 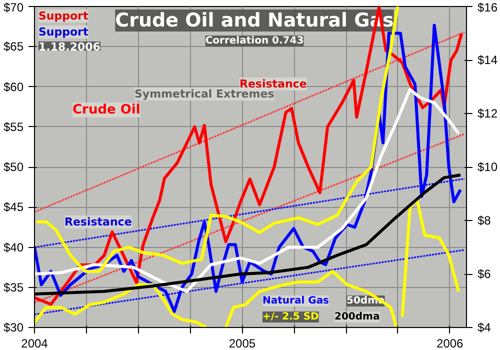 What do you see at coordinates (485, 221) in the screenshot?
I see `y2-tick-label: $8` at bounding box center [485, 221].